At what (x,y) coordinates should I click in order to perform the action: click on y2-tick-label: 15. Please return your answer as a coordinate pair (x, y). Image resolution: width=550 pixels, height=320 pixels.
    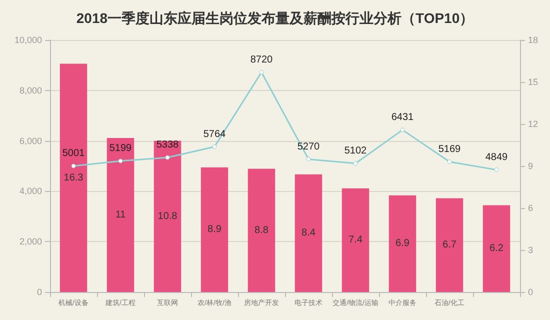
    Looking at the image, I should click on (533, 82).